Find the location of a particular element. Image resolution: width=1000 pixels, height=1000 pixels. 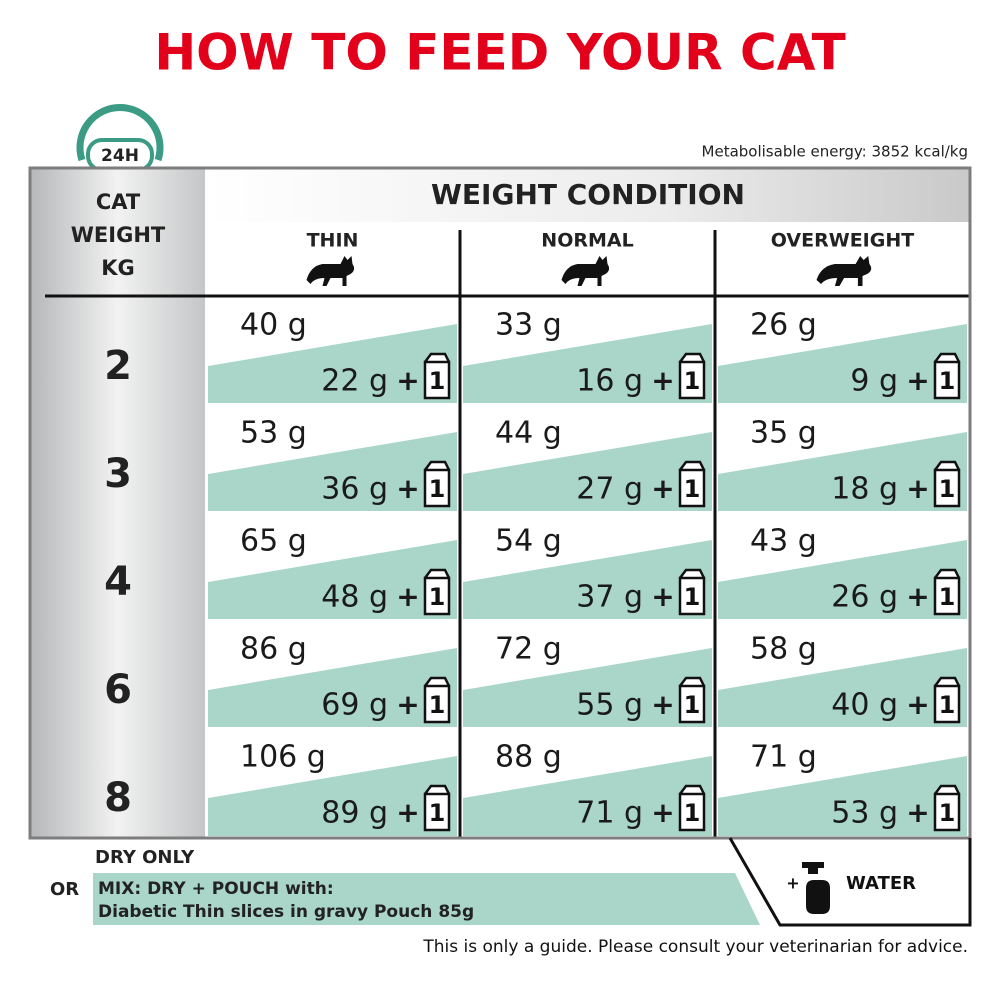

water: WATER is located at coordinates (881, 883).